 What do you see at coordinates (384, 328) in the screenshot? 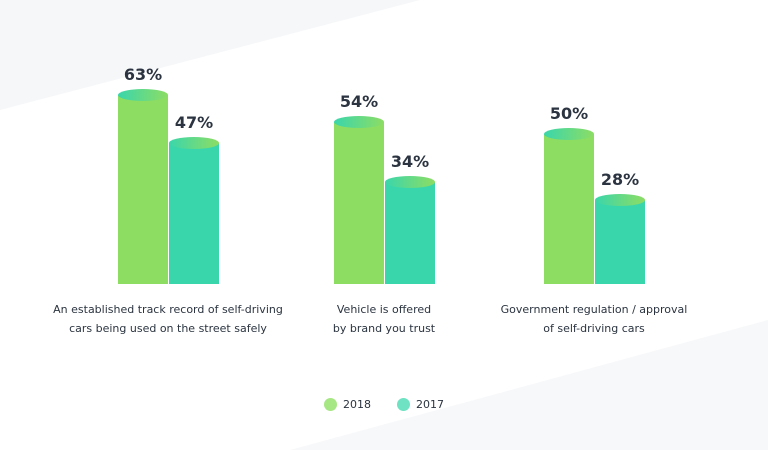
I see `category-label-line: by brand you trust` at bounding box center [384, 328].